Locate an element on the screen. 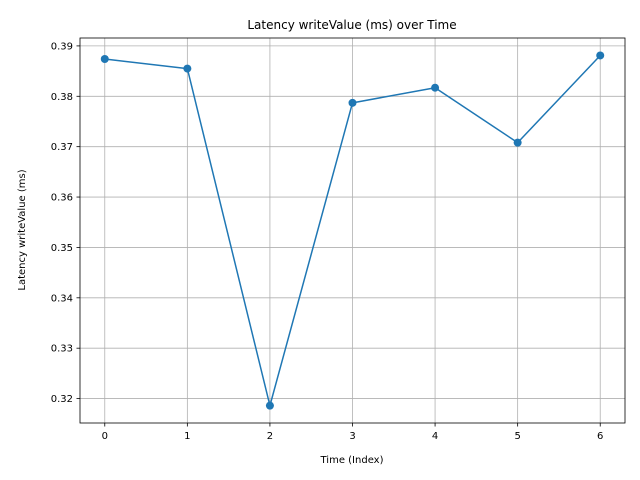 This screenshot has height=480, width=640. x-tick-label: 6 is located at coordinates (600, 436).